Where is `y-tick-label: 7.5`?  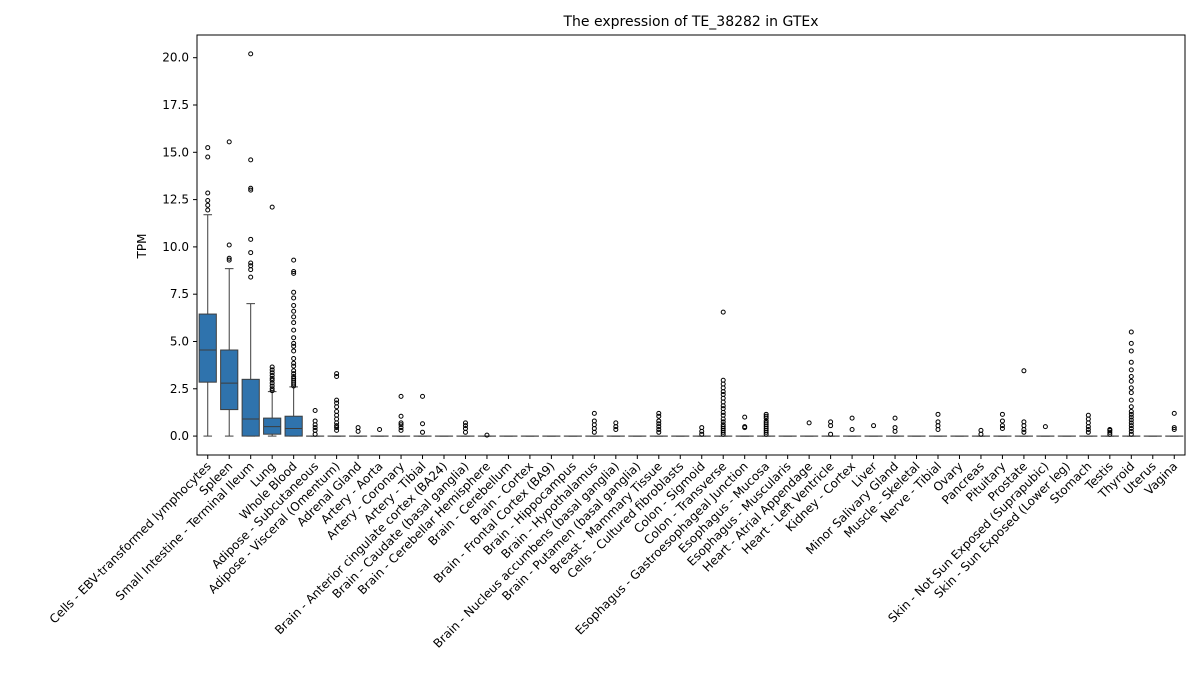 y-tick-label: 7.5 is located at coordinates (179, 294).